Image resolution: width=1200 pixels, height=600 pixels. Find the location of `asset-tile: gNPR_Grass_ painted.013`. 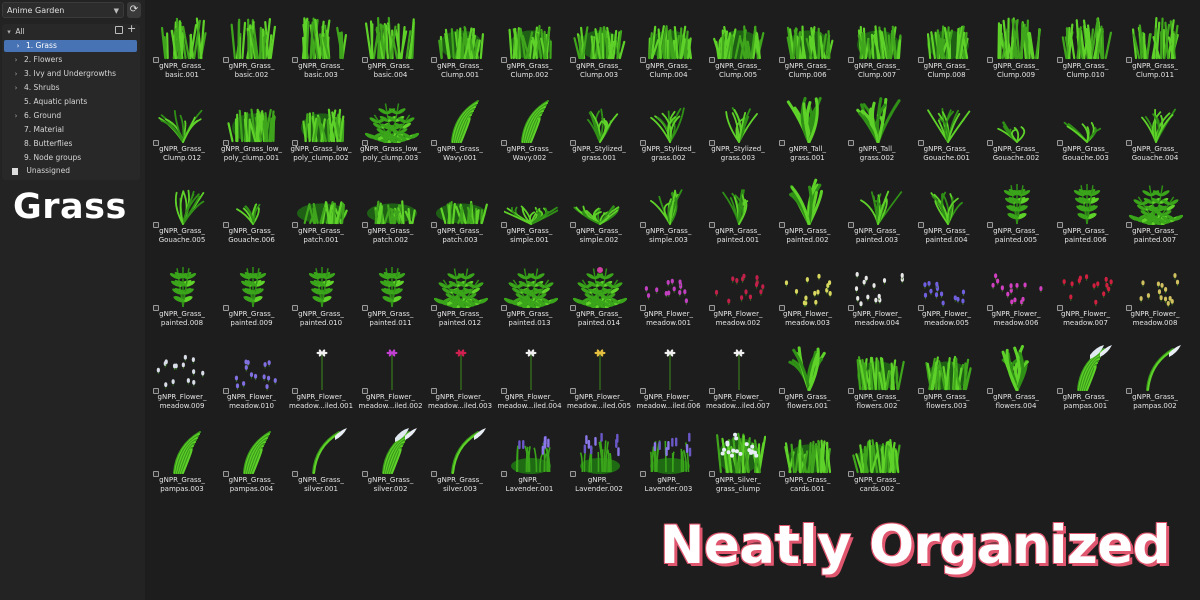

asset-tile: gNPR_Grass_ painted.013 is located at coordinates (530, 295).